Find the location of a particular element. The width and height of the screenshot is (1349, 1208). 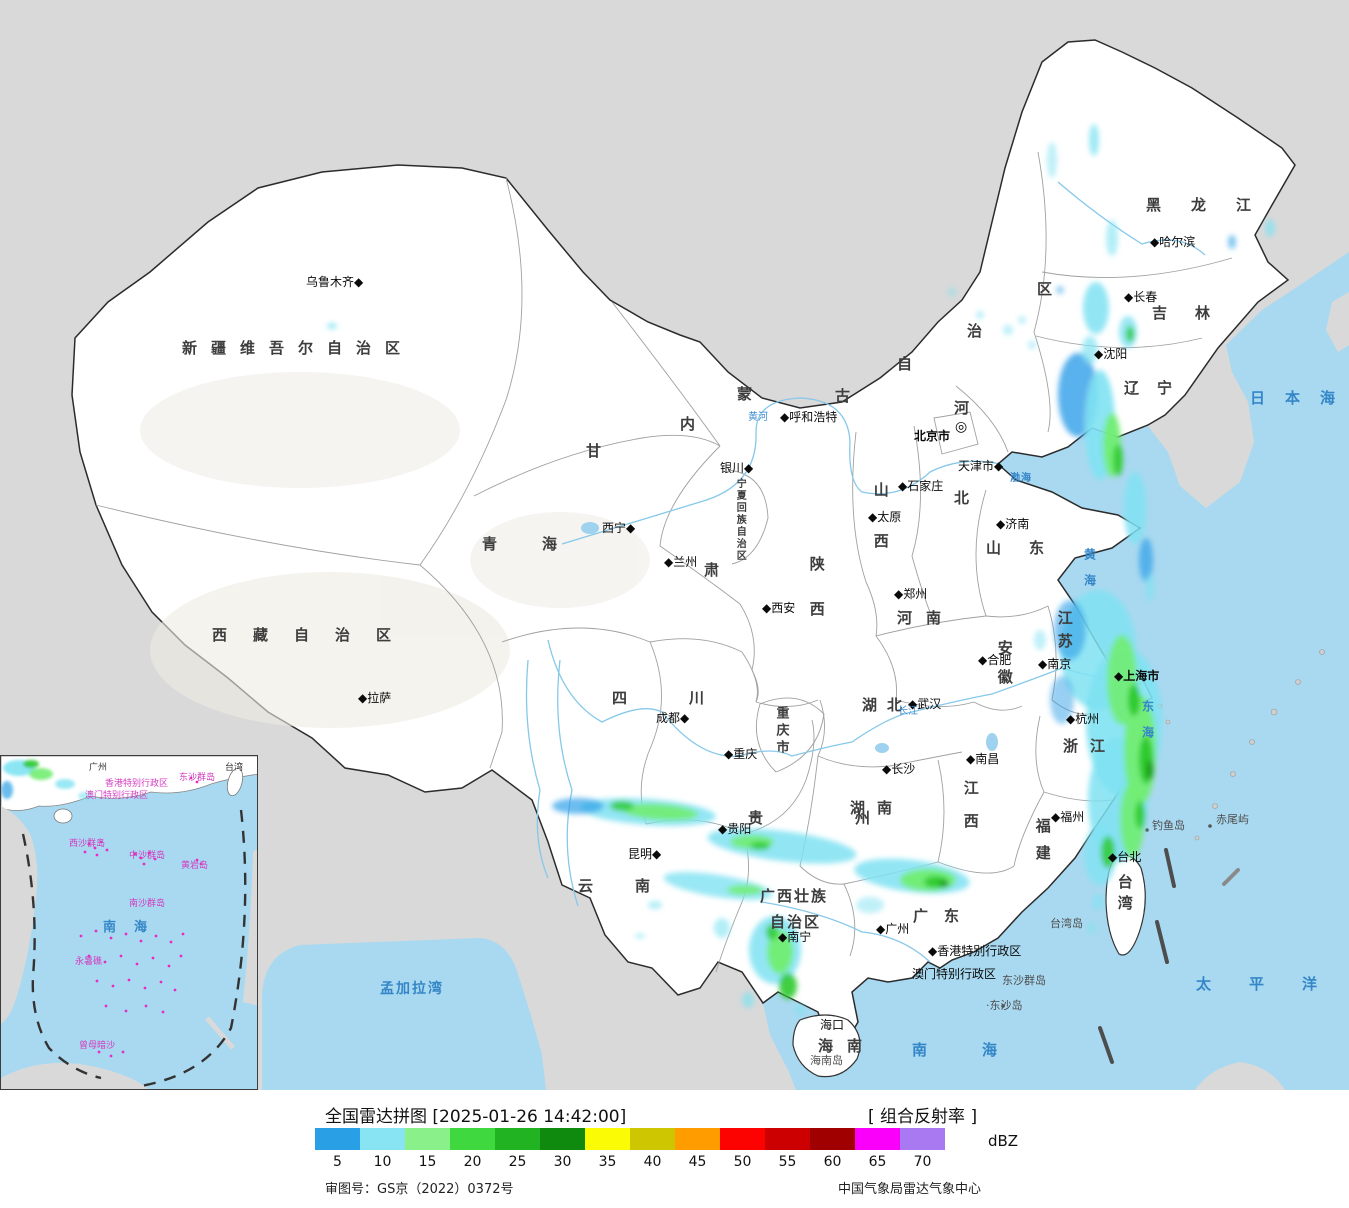

city-label-guiyang: ◆贵阳 is located at coordinates (735, 829).